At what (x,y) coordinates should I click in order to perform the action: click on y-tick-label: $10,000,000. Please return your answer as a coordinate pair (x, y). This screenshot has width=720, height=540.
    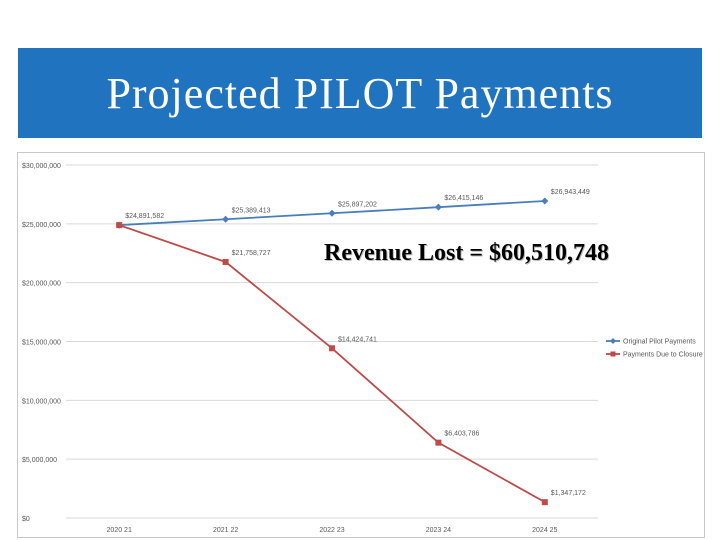
    Looking at the image, I should click on (41, 401).